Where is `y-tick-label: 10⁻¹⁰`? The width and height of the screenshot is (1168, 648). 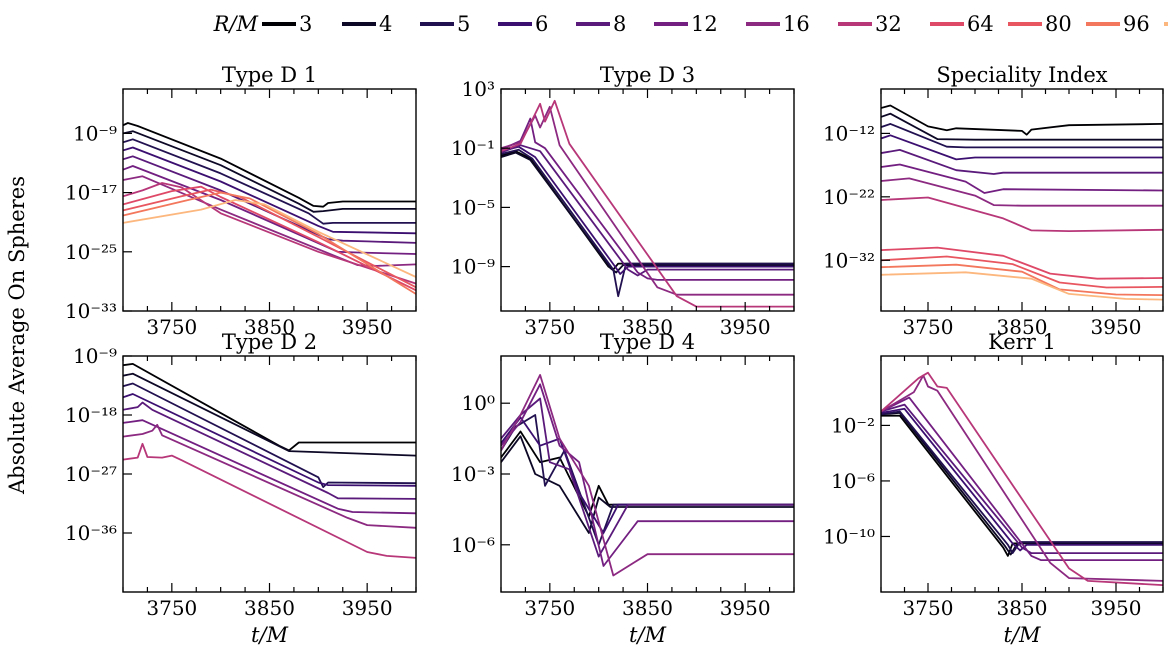 y-tick-label: 10⁻¹⁰ is located at coordinates (849, 536).